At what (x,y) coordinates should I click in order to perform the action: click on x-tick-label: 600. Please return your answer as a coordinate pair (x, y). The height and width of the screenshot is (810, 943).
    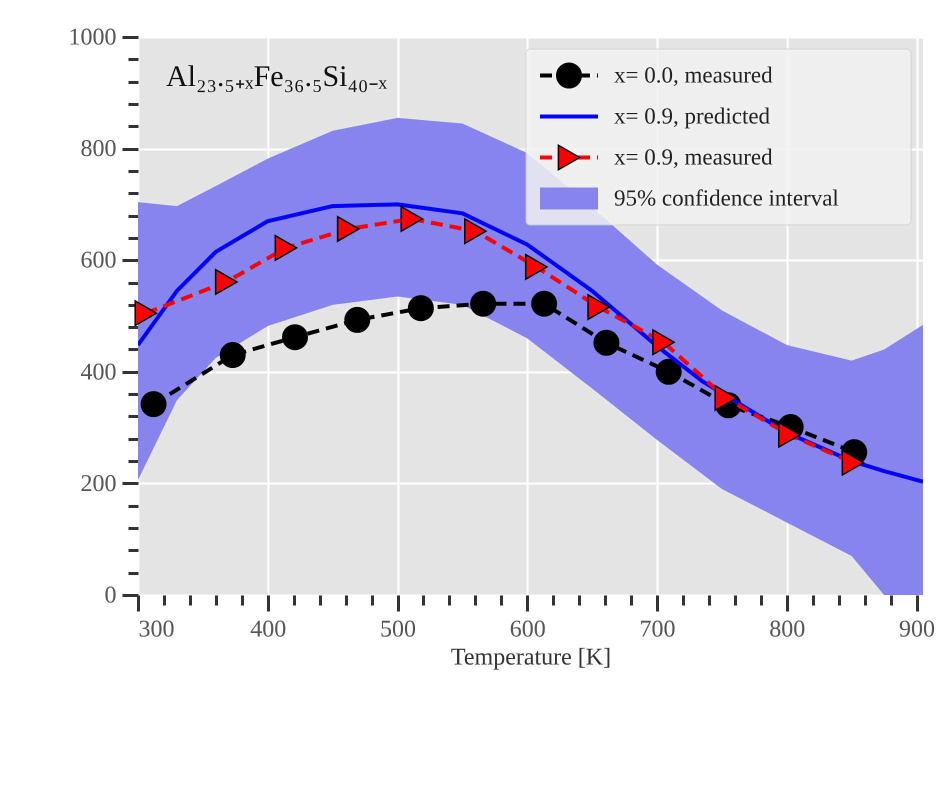
    Looking at the image, I should click on (528, 629).